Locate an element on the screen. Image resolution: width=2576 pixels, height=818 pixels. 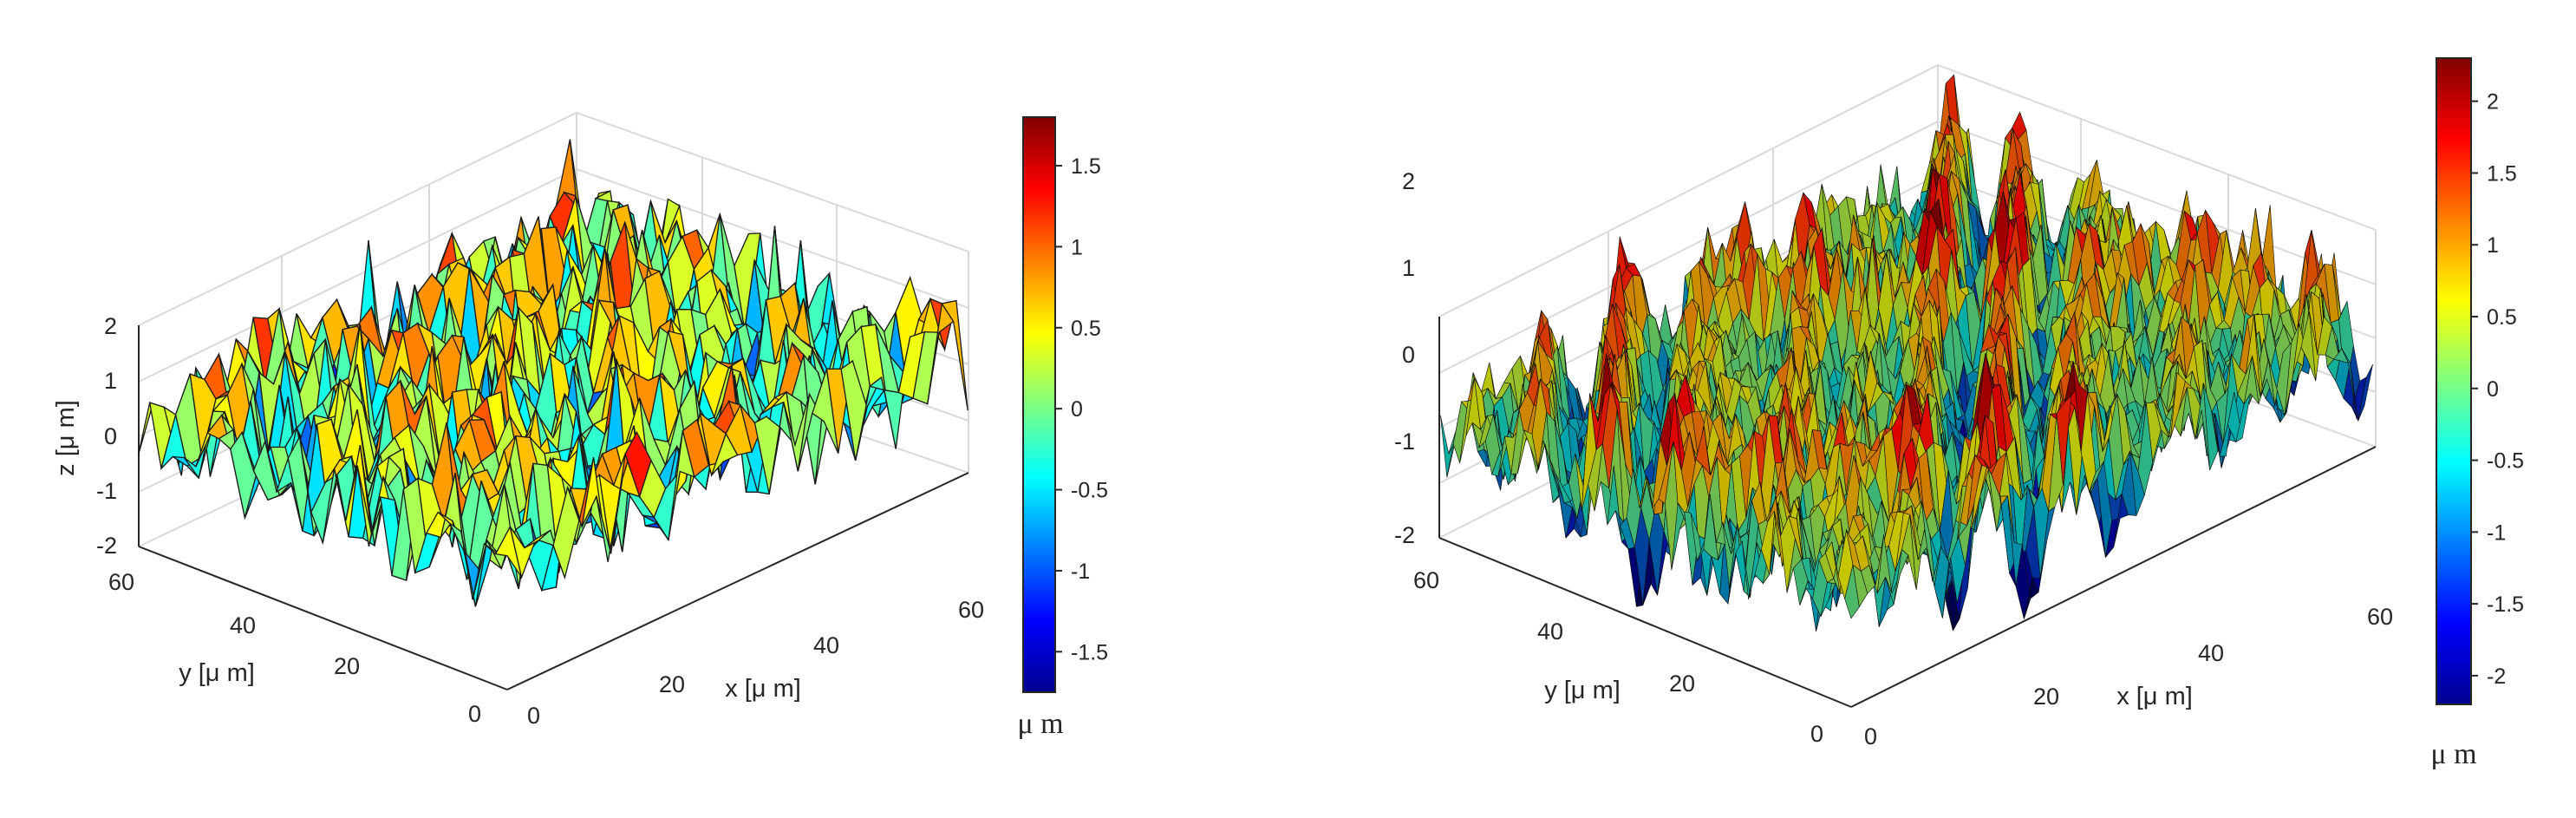
y-axis-label: y [μ m] is located at coordinates (217, 673).